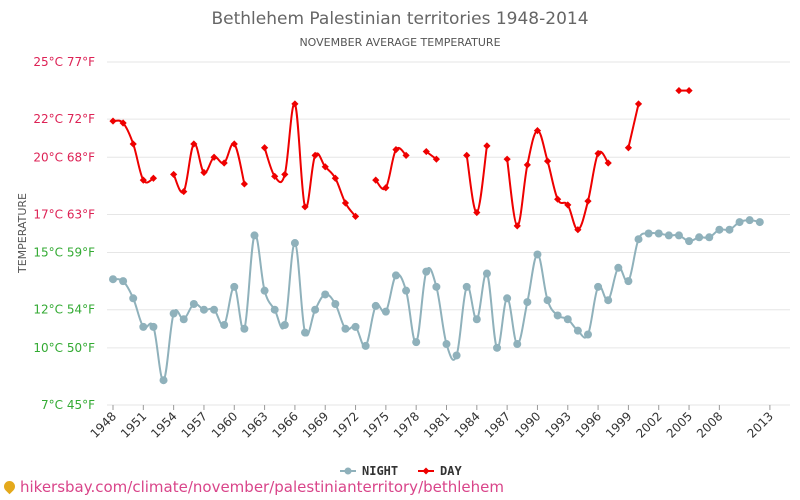 The width and height of the screenshot is (800, 500). What do you see at coordinates (401, 471) in the screenshot?
I see `legend: NIGHT DAY` at bounding box center [401, 471].